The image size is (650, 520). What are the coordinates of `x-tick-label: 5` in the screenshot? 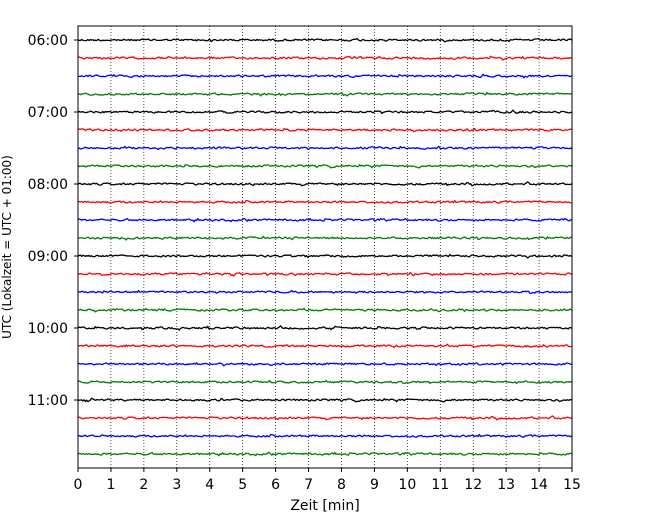 It's located at (242, 485).